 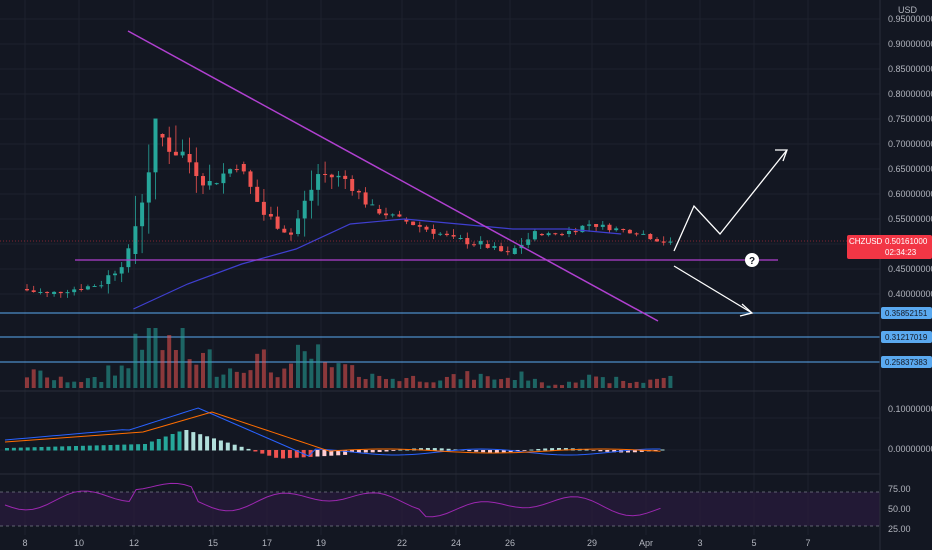 I want to click on moving-average-line, so click(x=377, y=264).